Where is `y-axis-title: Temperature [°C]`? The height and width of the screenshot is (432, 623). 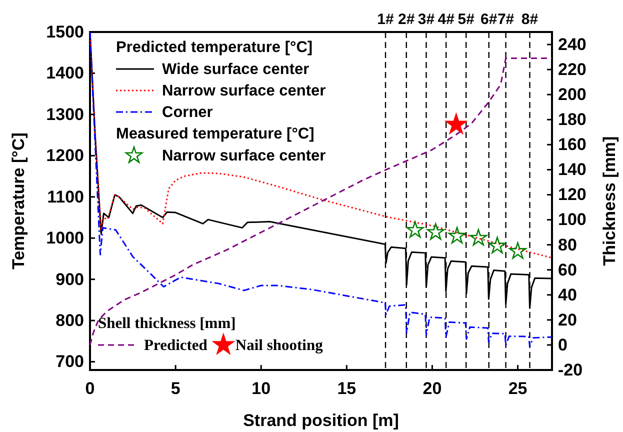 y-axis-title: Temperature [°C] is located at coordinates (18, 201).